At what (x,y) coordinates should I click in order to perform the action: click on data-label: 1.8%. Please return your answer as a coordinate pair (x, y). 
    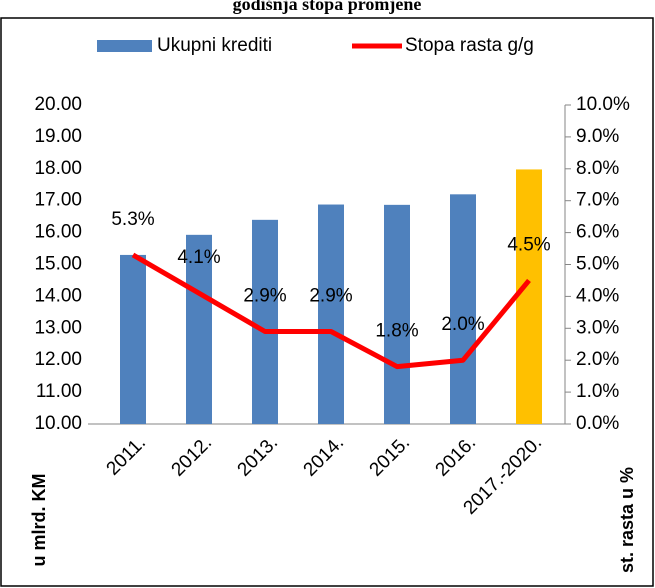
    Looking at the image, I should click on (396, 331).